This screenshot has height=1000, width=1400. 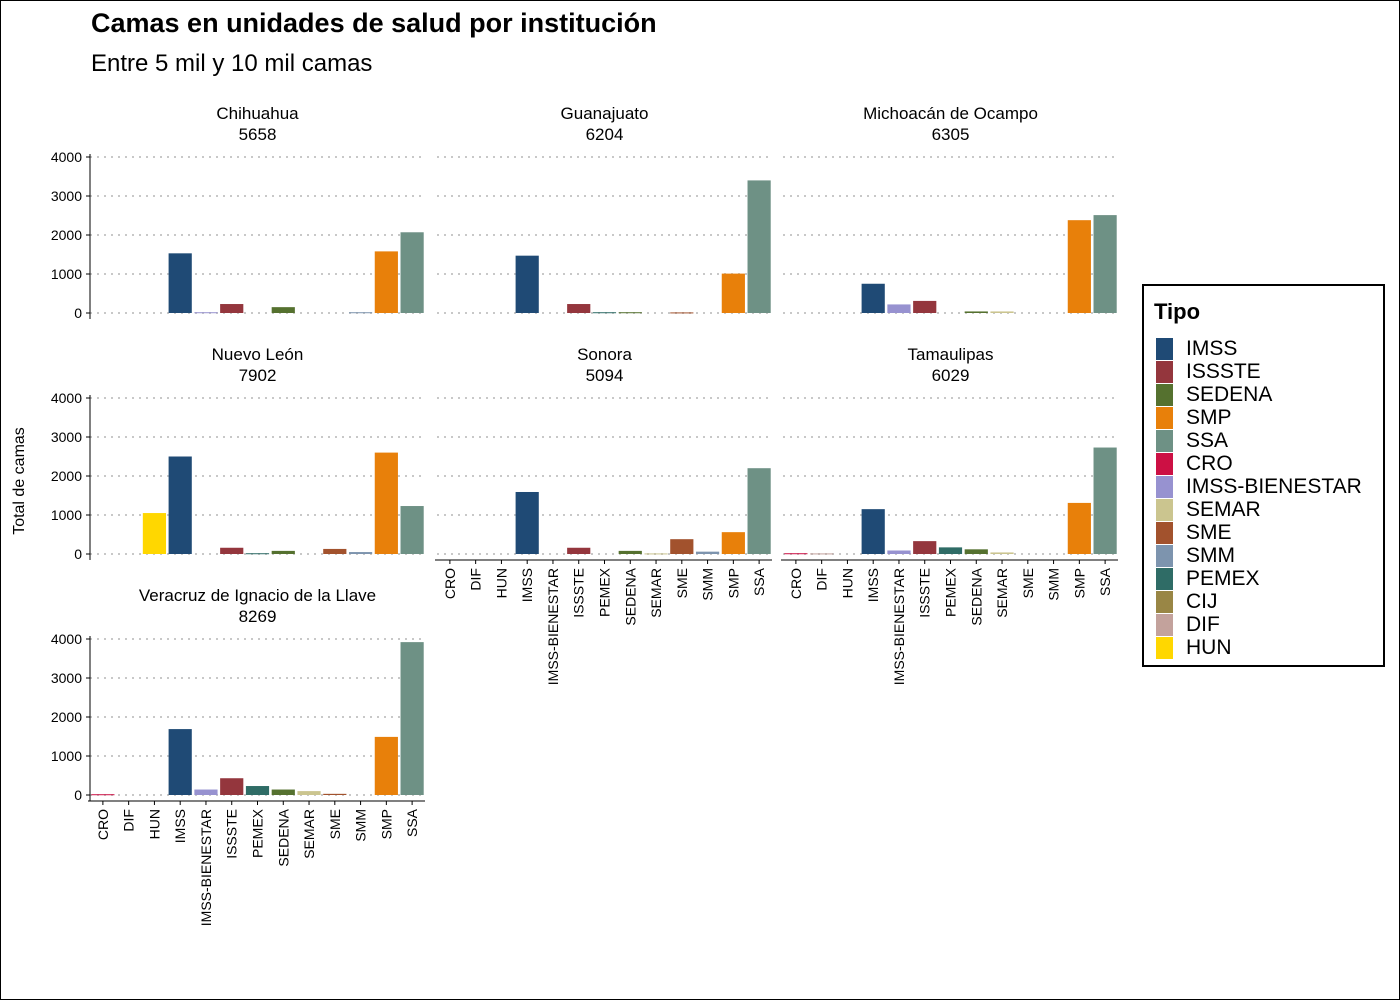 What do you see at coordinates (1209, 532) in the screenshot?
I see `legend-label: SME` at bounding box center [1209, 532].